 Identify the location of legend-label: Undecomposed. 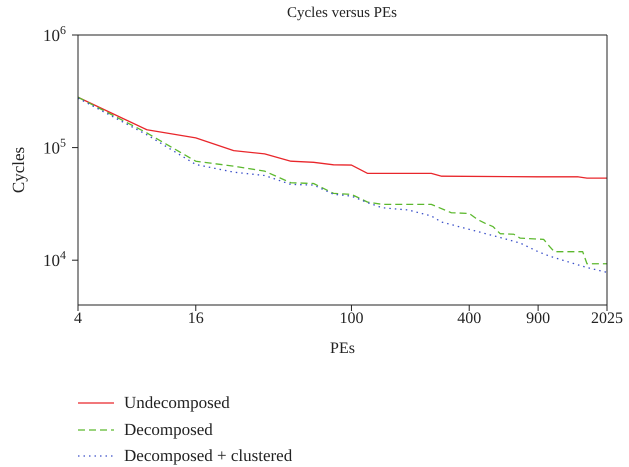
(177, 403).